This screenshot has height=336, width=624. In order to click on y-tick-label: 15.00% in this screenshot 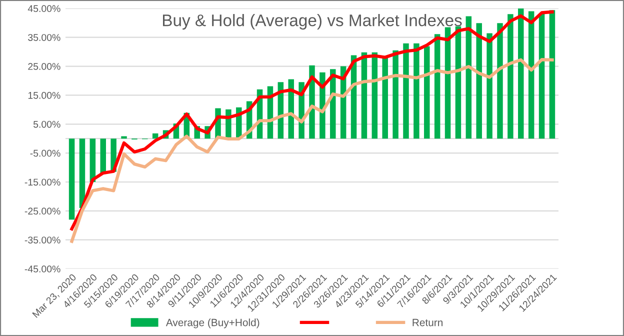, I will do `click(44, 95)`.